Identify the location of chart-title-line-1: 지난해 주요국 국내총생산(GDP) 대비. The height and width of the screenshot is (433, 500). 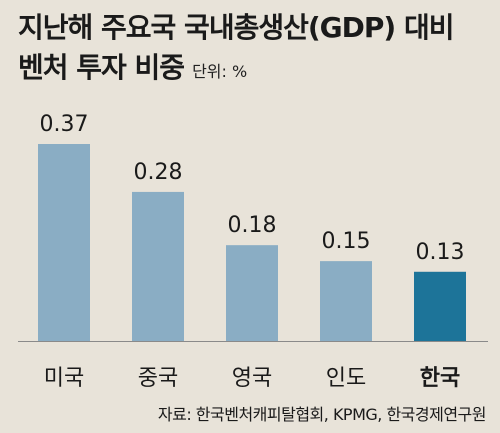
(236, 27).